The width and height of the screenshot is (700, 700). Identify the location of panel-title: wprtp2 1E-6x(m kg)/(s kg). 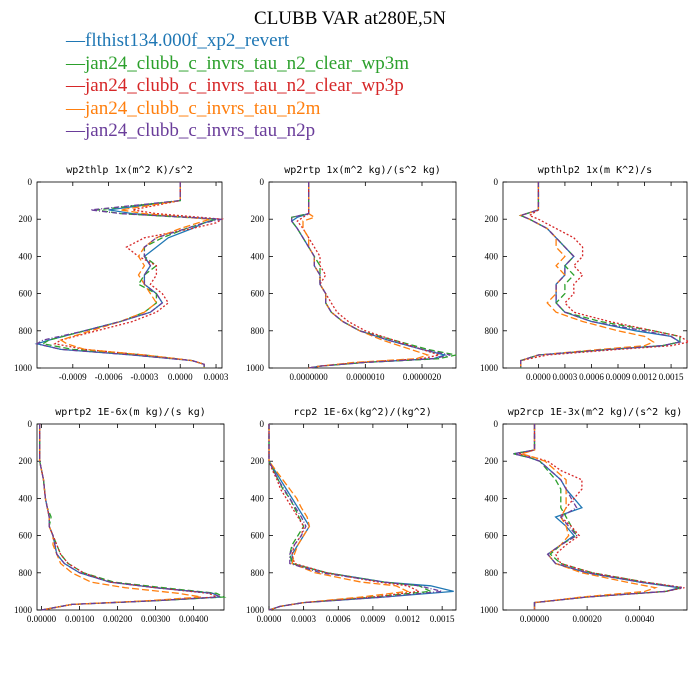
(130, 412).